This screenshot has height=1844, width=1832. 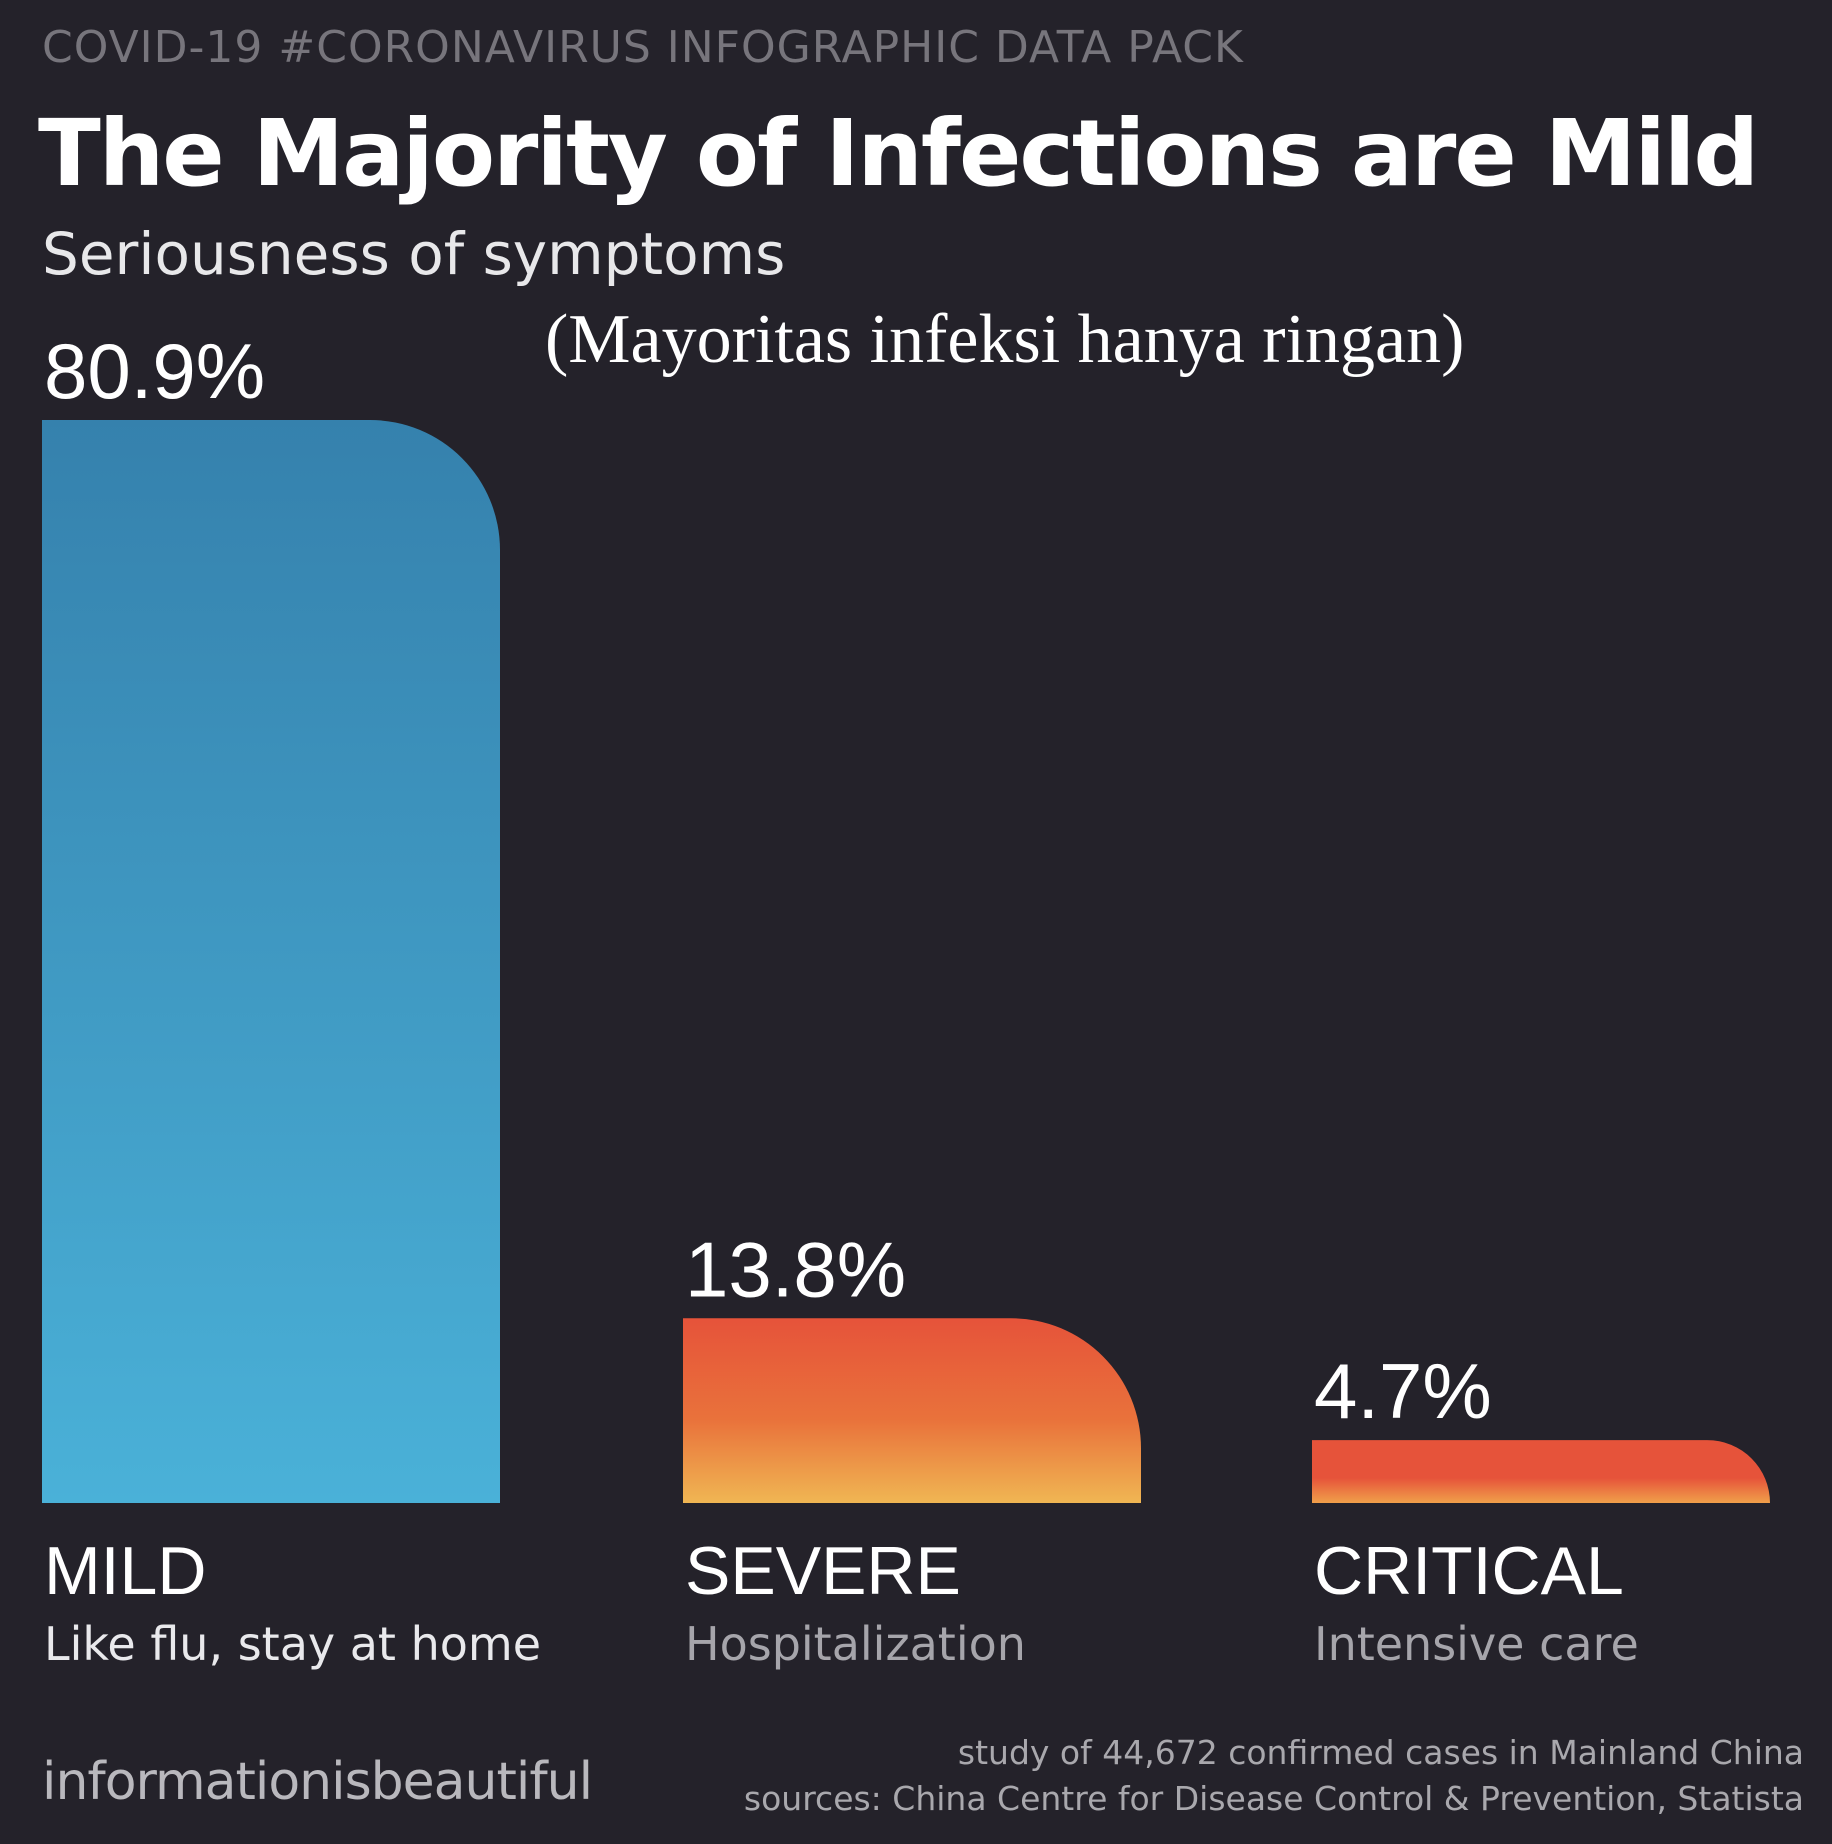 What do you see at coordinates (1476, 1644) in the screenshot?
I see `category-description-critical: Intensive care` at bounding box center [1476, 1644].